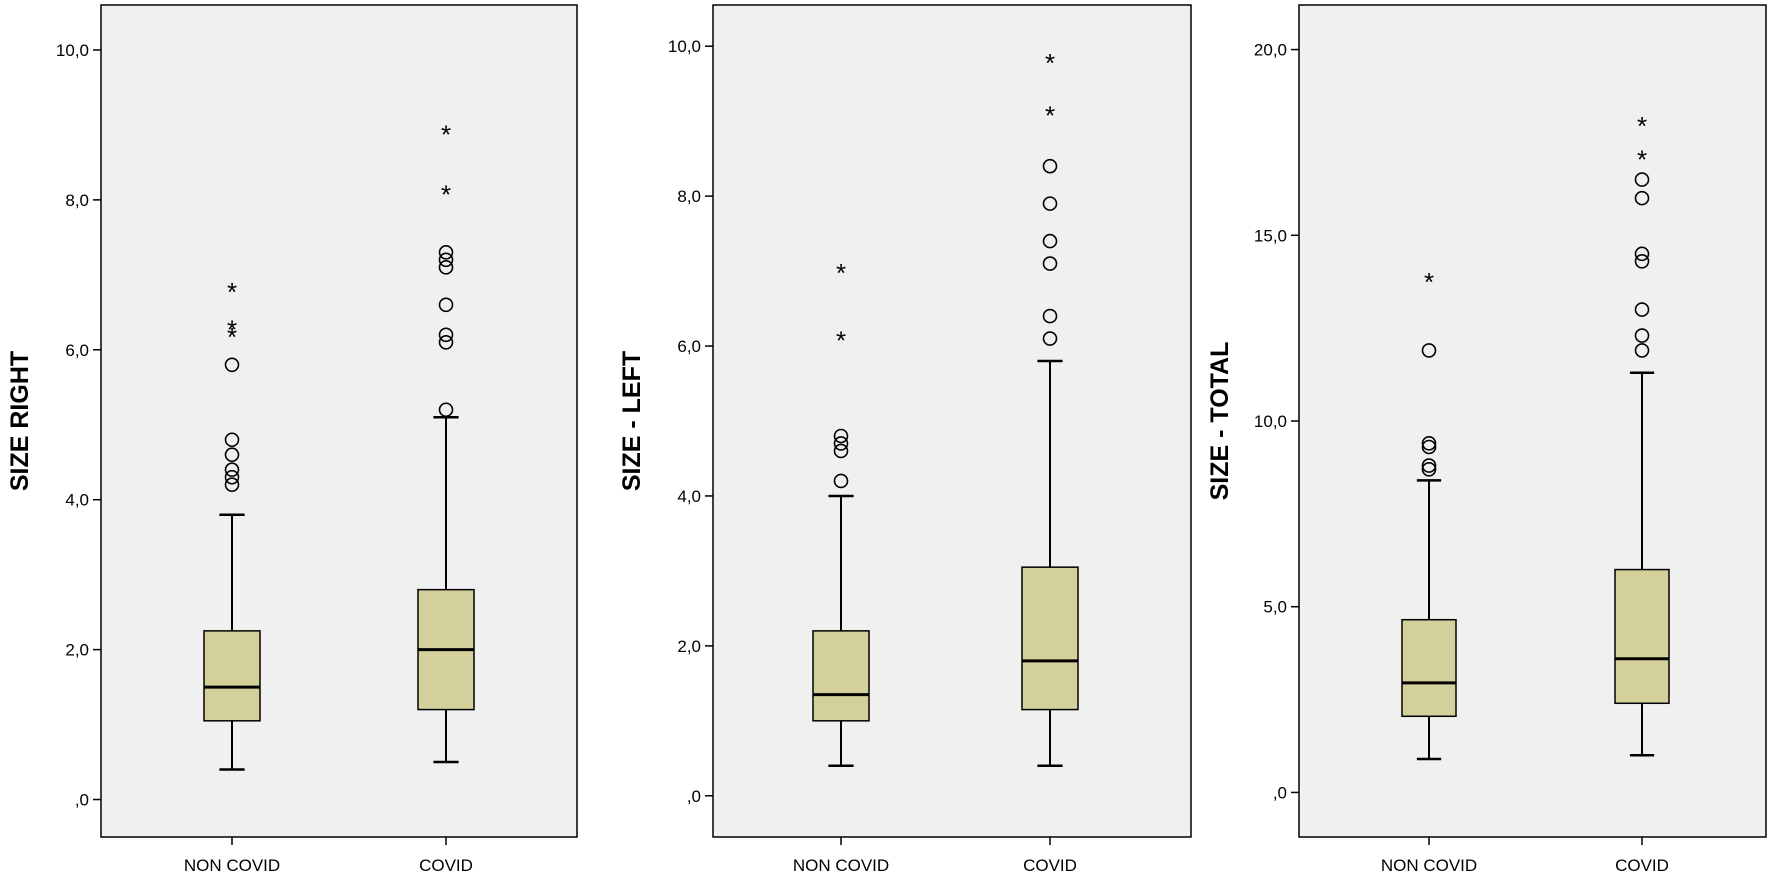  What do you see at coordinates (1275, 607) in the screenshot?
I see `y-tick-label: 5,0` at bounding box center [1275, 607].